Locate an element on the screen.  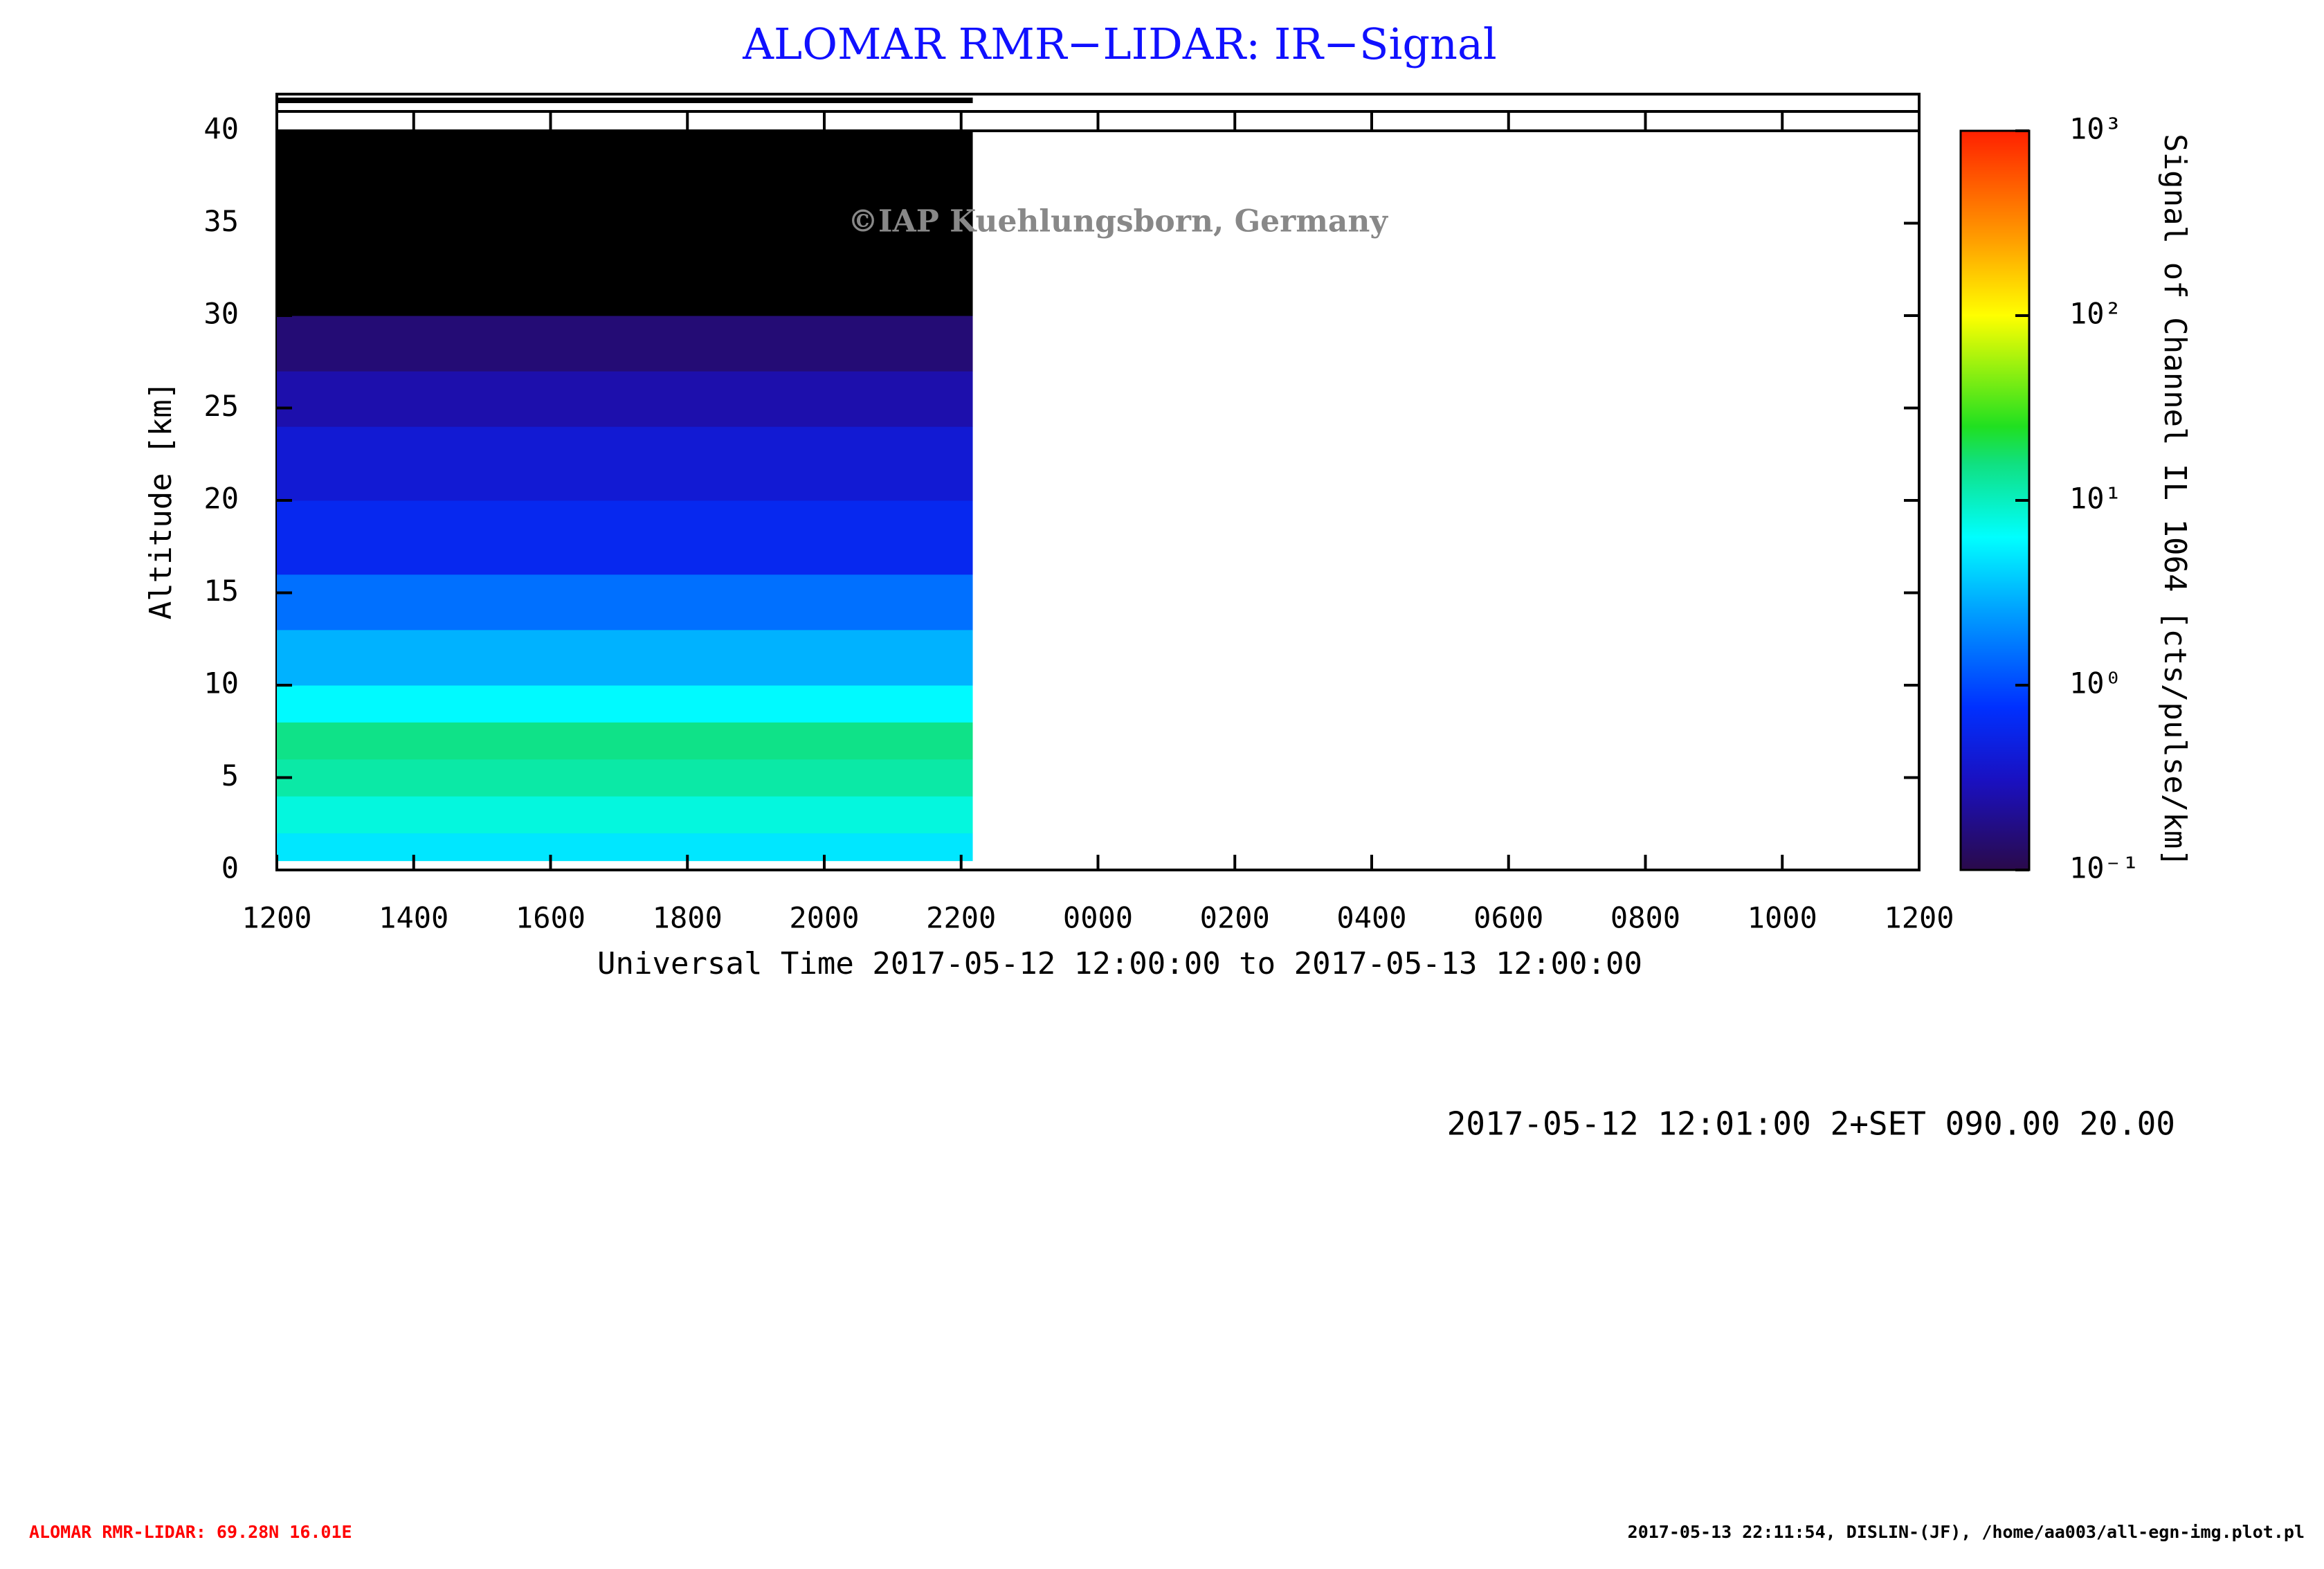
y-tick-label: 40 is located at coordinates (221, 129).